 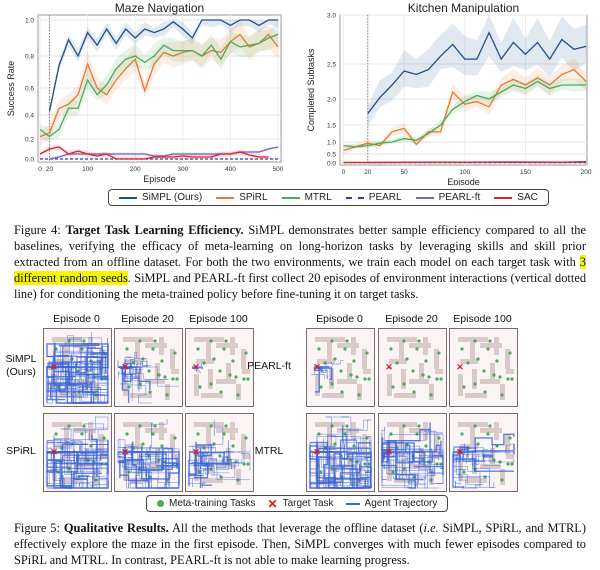 What do you see at coordinates (37, 528) in the screenshot?
I see `fig5-label: Figure 5:` at bounding box center [37, 528].